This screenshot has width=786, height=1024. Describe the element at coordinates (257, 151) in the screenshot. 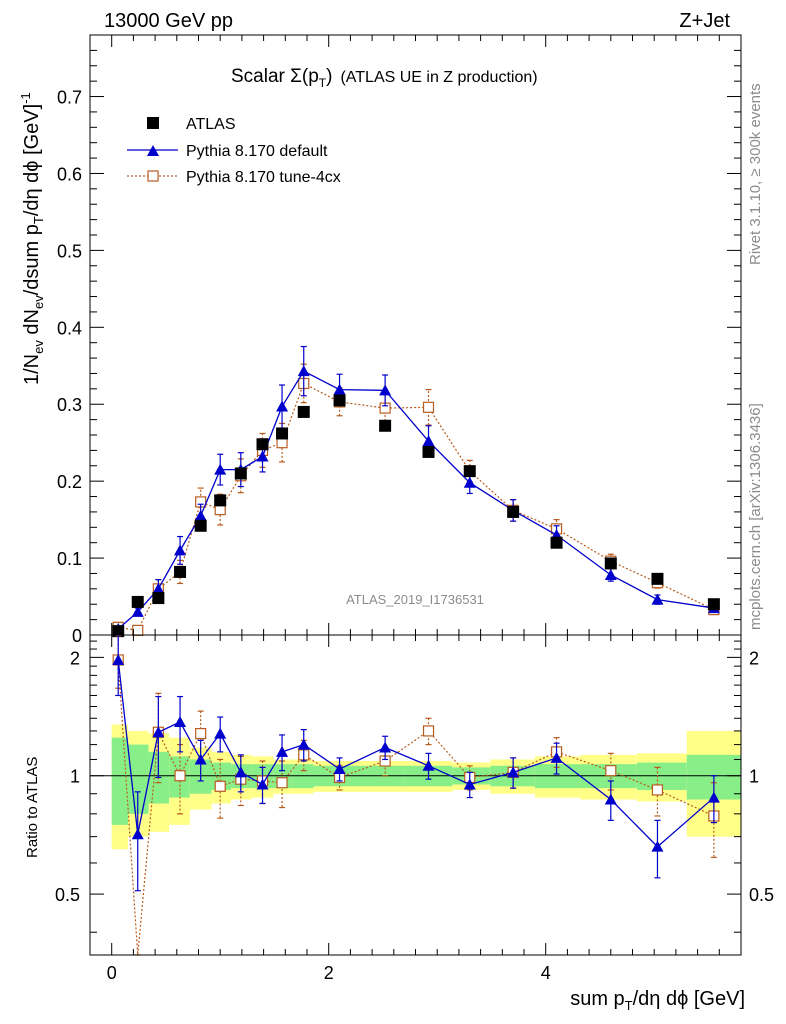

I see `legend-label-default: Pythia 8.170 default` at that location.